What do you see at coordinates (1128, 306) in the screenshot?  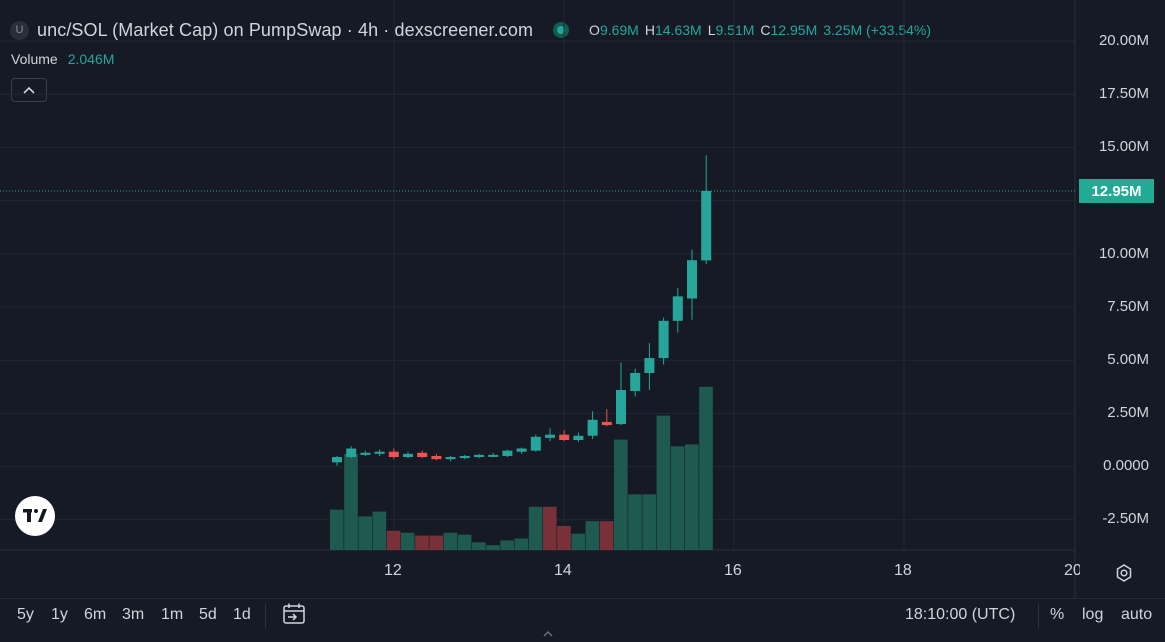 I see `price-axis-label: 7.50M` at bounding box center [1128, 306].